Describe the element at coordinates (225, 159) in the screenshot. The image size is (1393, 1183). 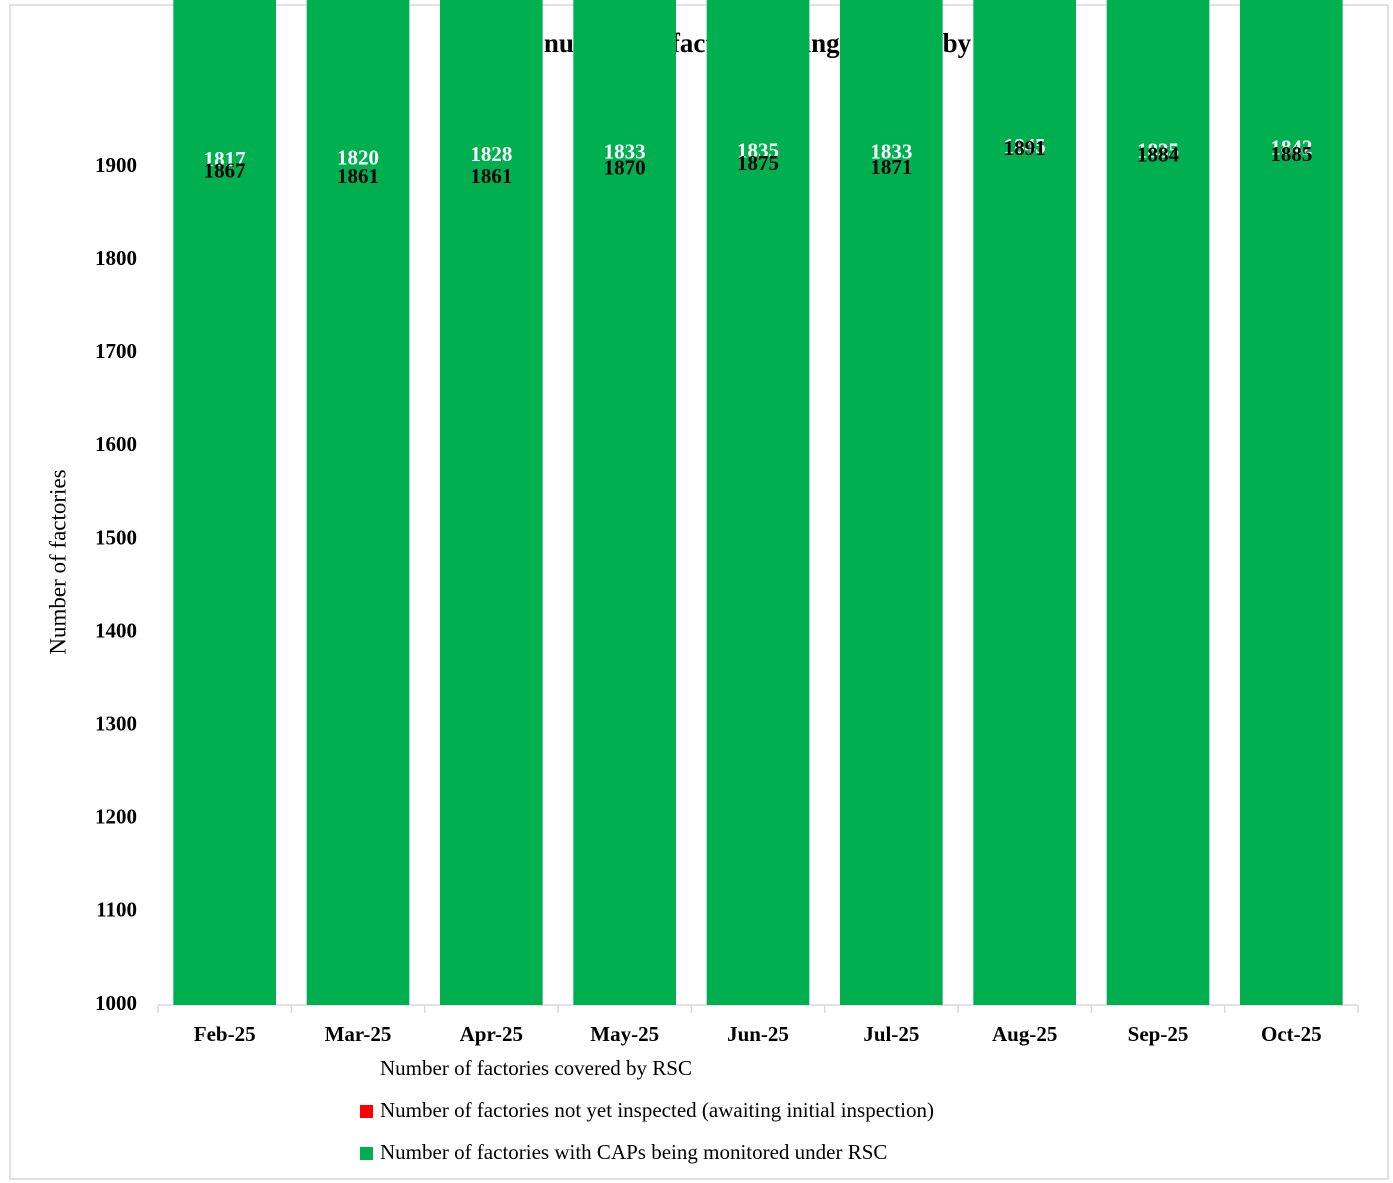
I see `data-label: 1817` at that location.